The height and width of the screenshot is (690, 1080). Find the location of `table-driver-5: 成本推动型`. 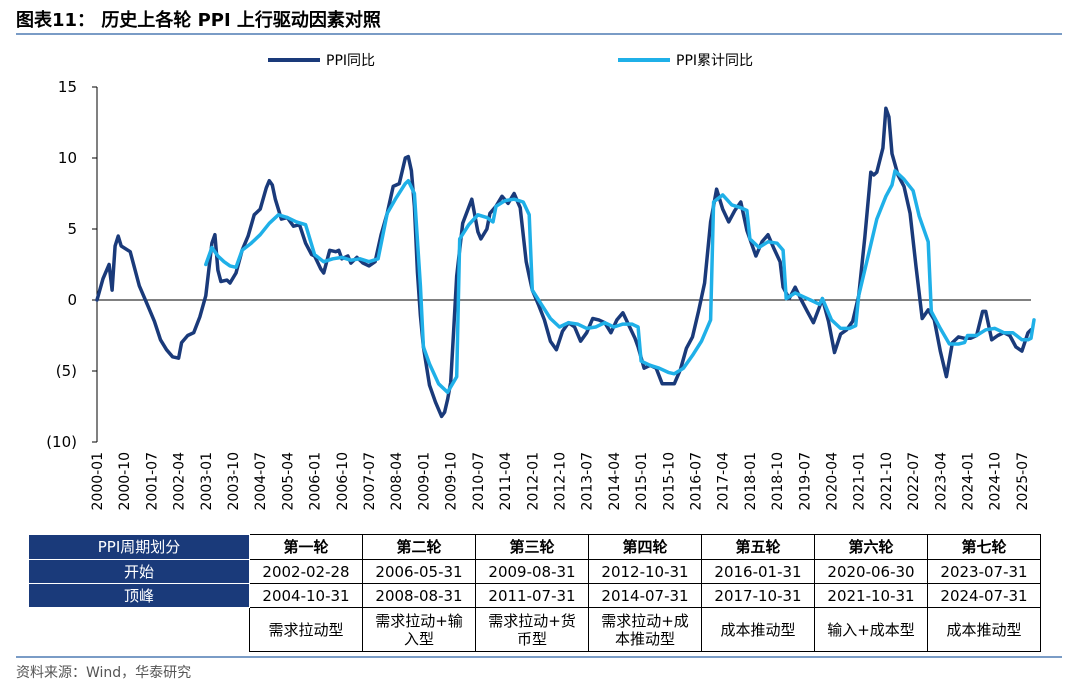

table-driver-5: 成本推动型 is located at coordinates (758, 629).